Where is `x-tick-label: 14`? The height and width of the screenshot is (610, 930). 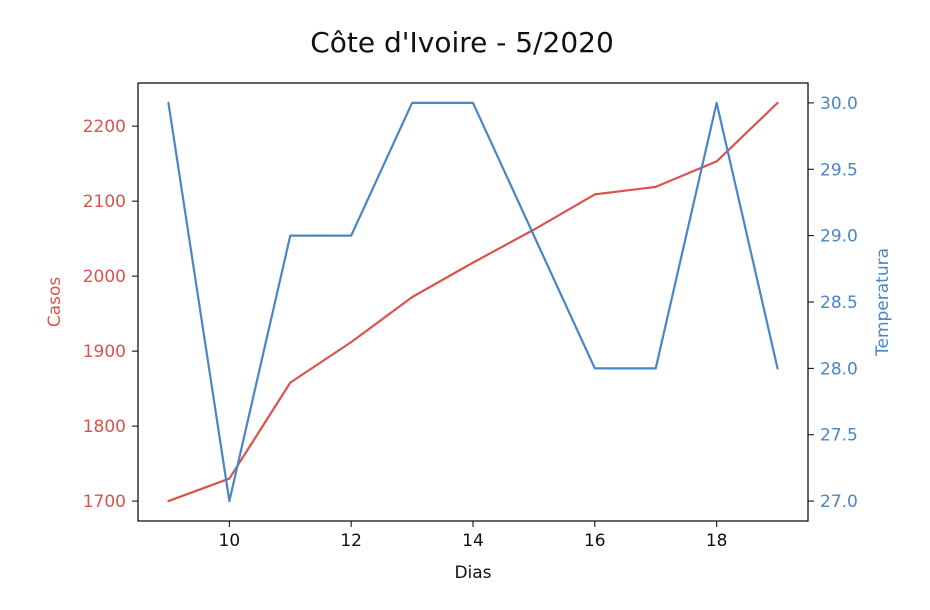 x-tick-label: 14 is located at coordinates (473, 541).